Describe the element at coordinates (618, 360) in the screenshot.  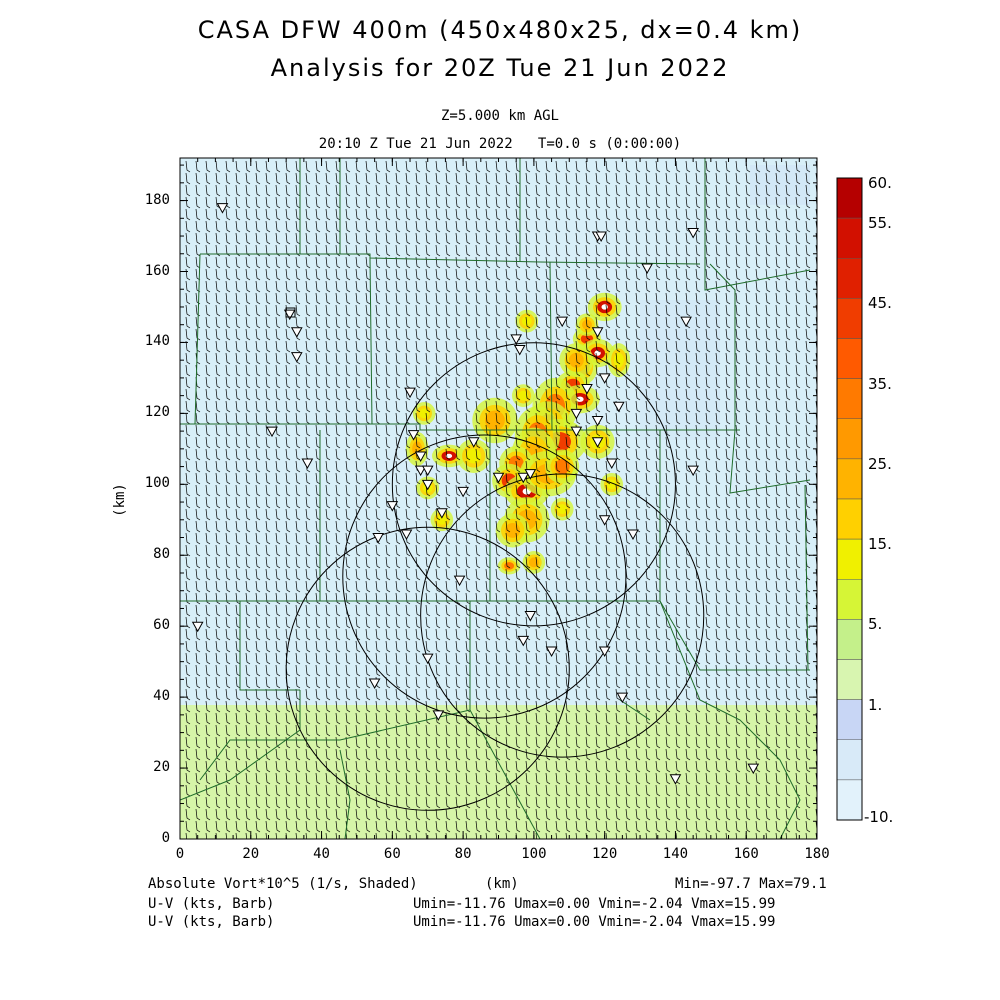
I see `storm-core` at that location.